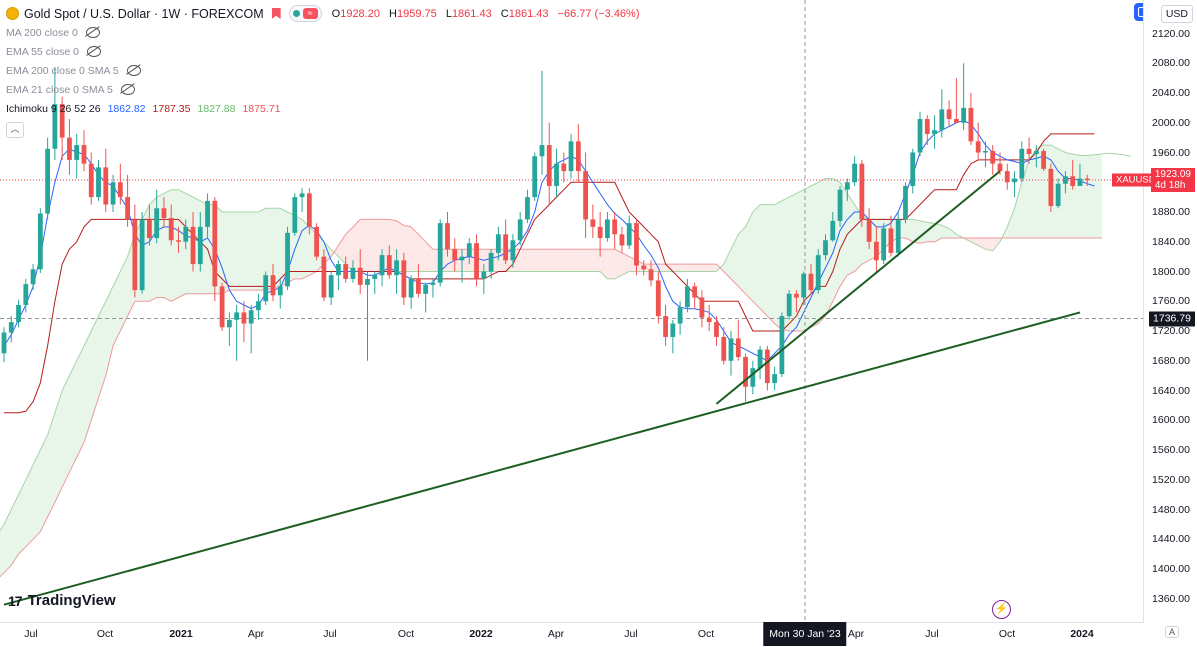  Describe the element at coordinates (858, 287) in the screenshot. I see `trendline` at that location.